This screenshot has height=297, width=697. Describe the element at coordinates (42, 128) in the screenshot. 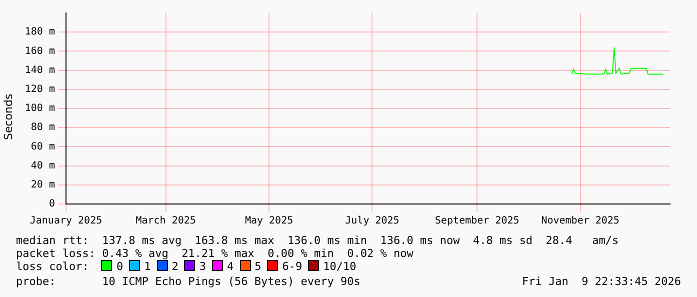

I see `y-tick-label: 80 m` at that location.